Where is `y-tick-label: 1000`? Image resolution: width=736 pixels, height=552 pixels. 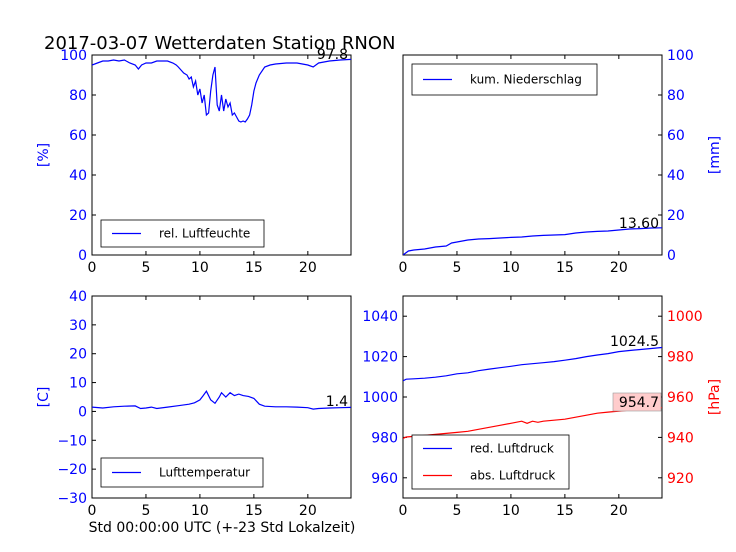
y-tick-label: 1000 is located at coordinates (380, 398).